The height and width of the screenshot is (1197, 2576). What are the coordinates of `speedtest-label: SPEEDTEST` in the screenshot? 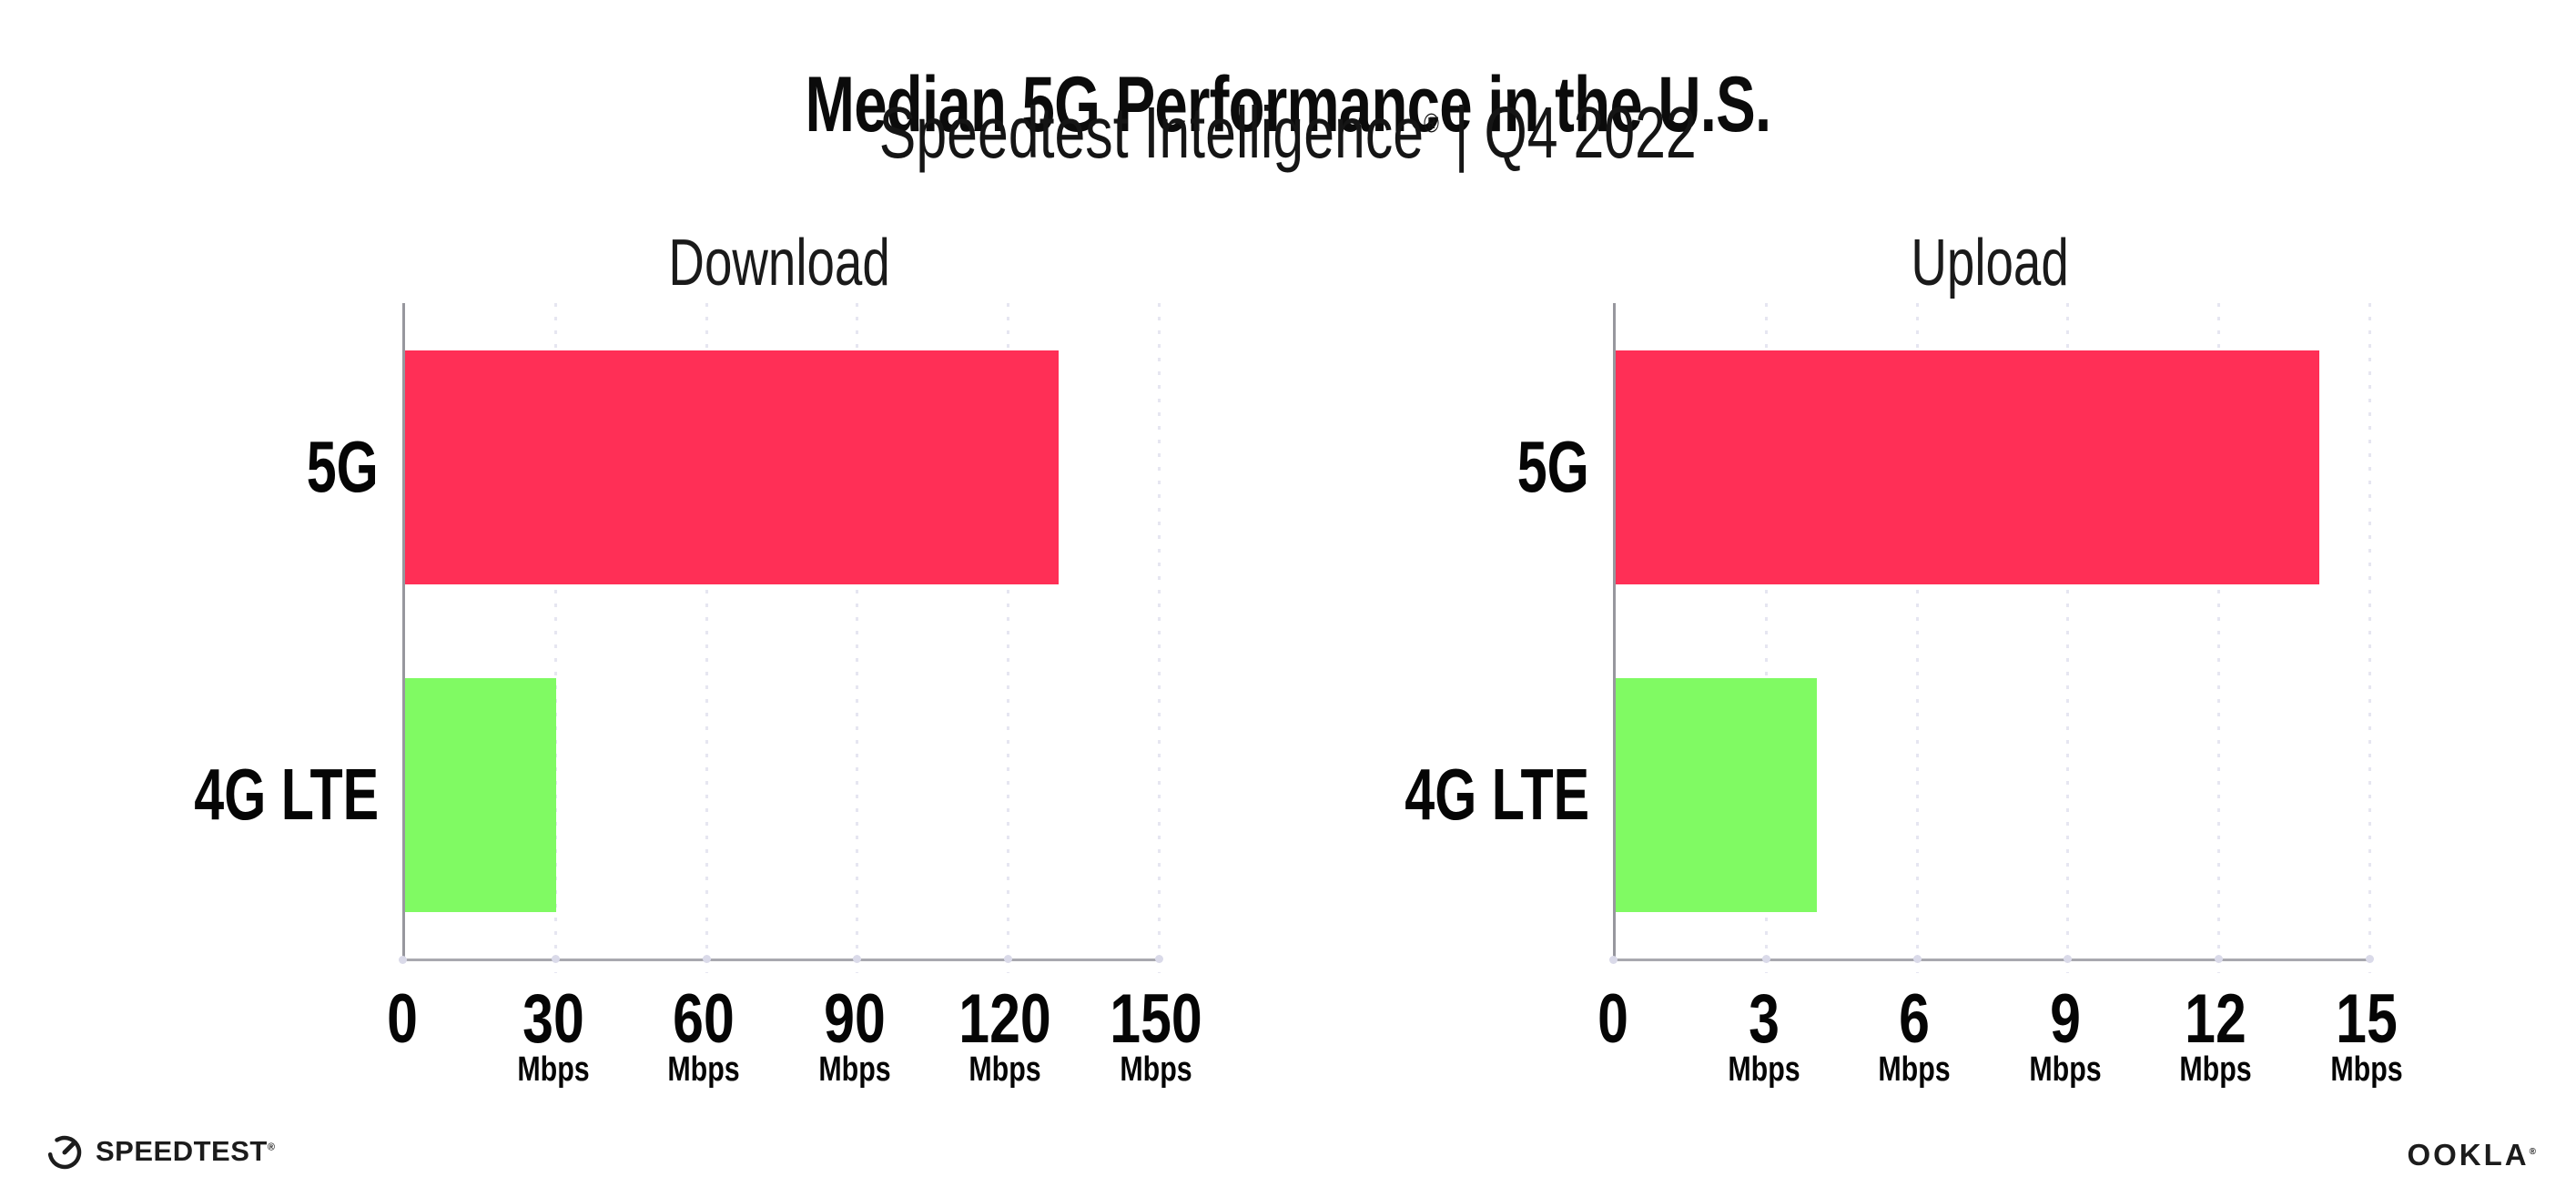 It's located at (182, 1151).